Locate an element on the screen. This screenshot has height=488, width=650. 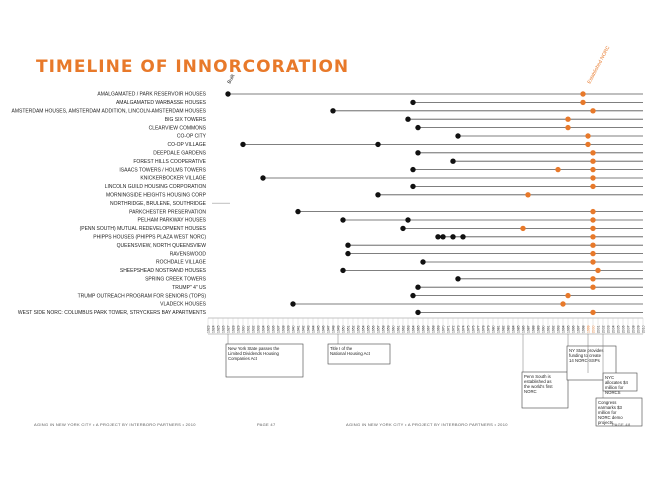
x-tick-label: 1980 is located at coordinates (493, 329).